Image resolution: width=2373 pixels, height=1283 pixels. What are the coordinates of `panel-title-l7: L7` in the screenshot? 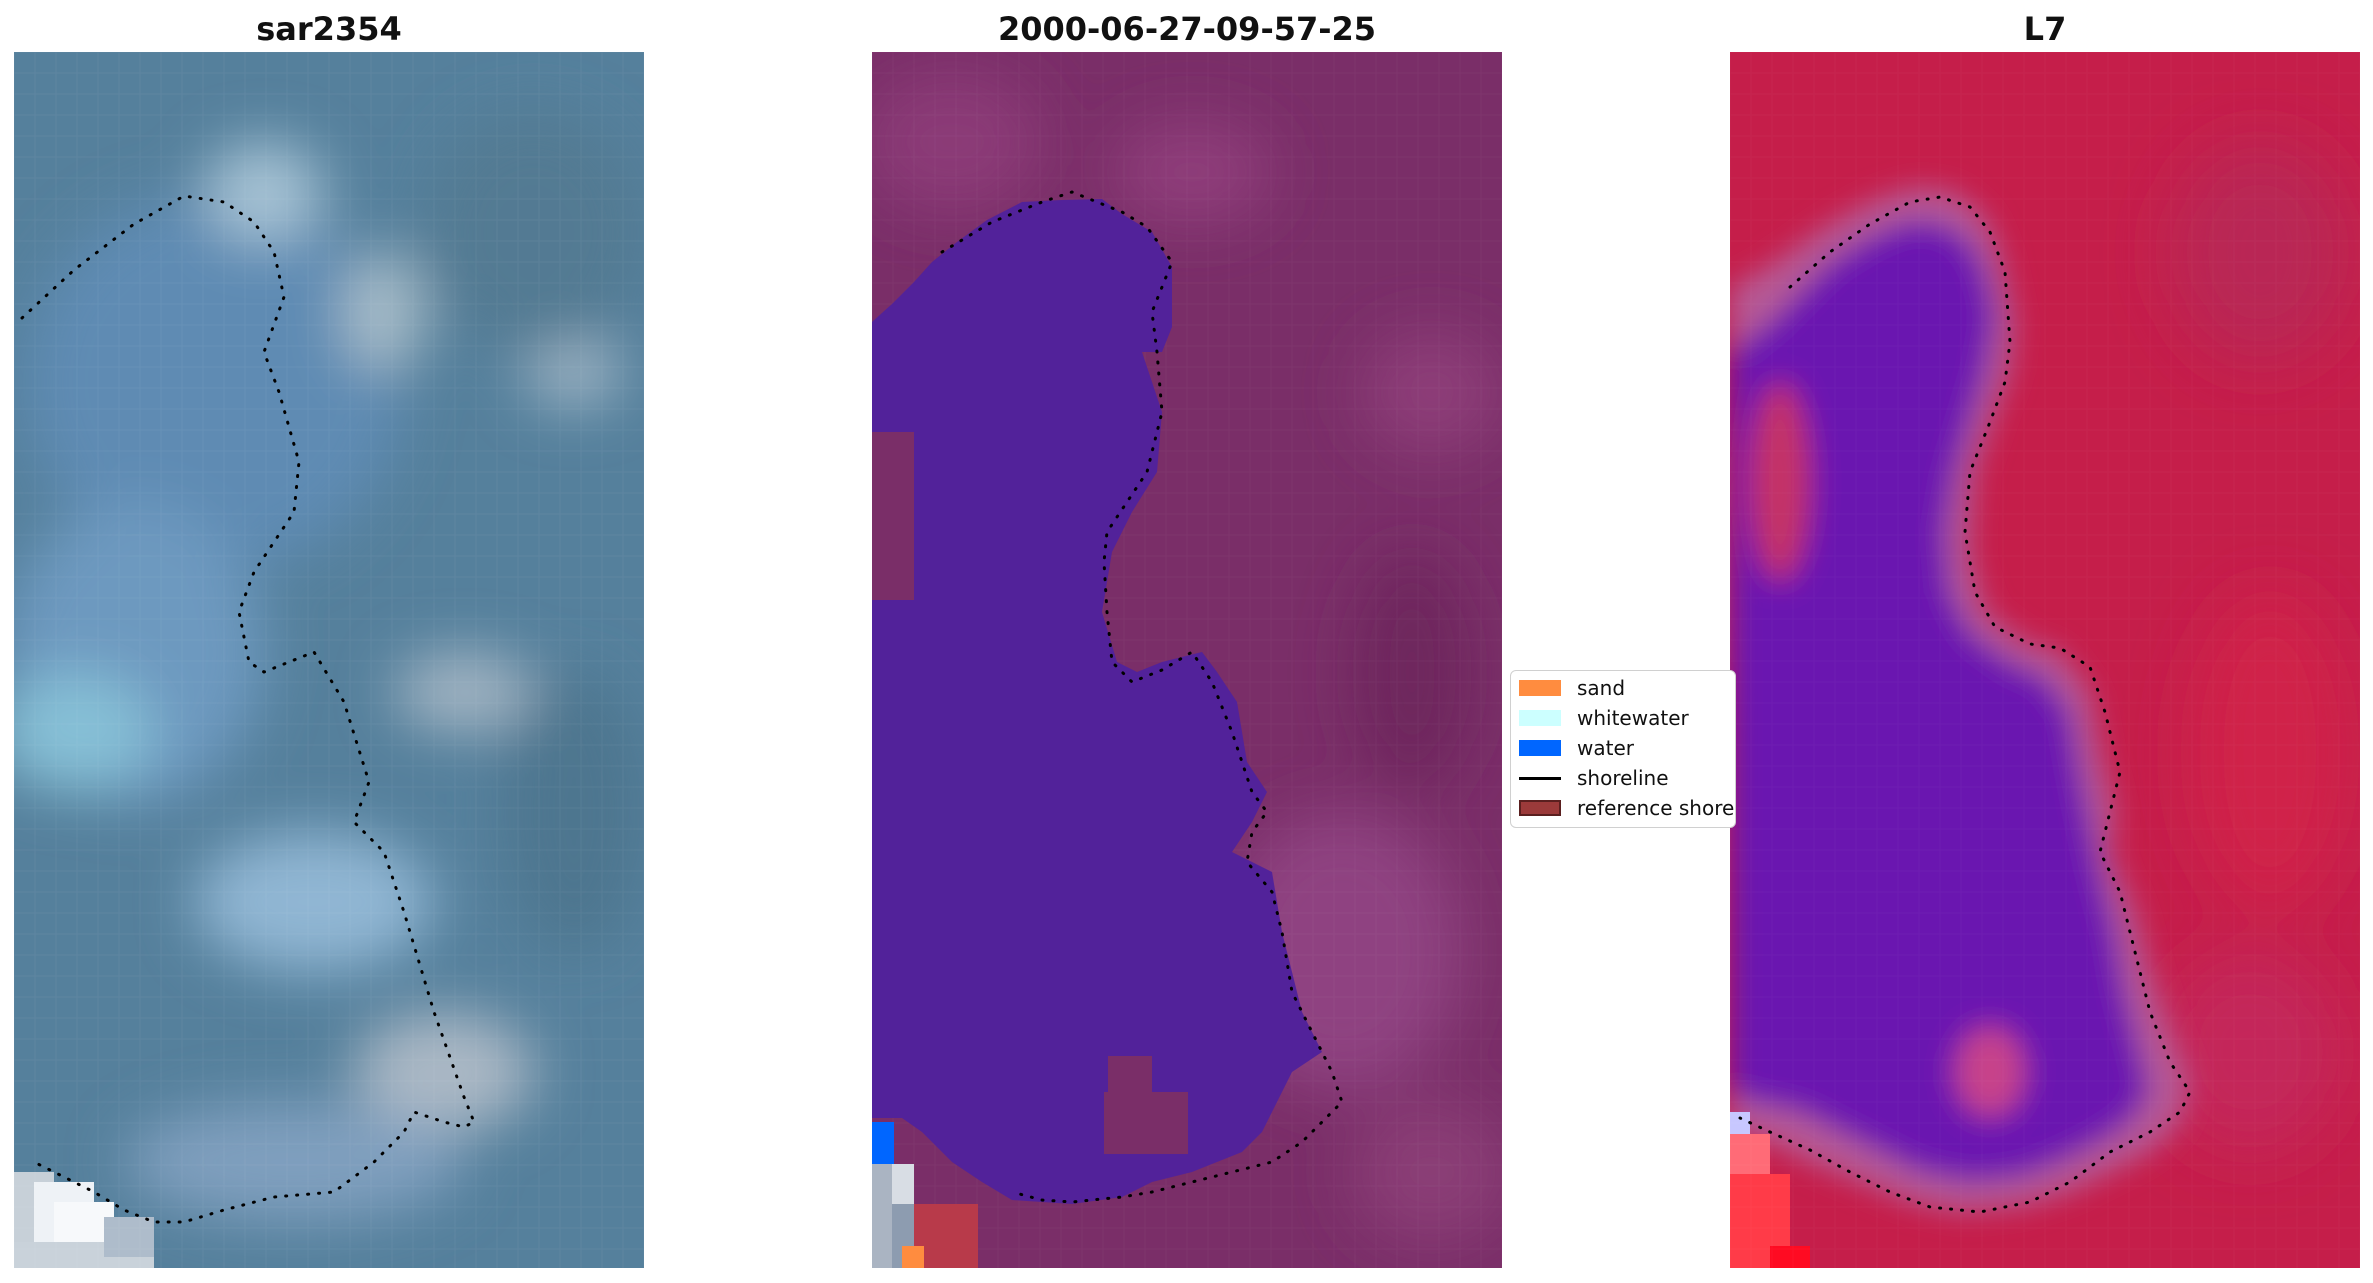 It's located at (2045, 29).